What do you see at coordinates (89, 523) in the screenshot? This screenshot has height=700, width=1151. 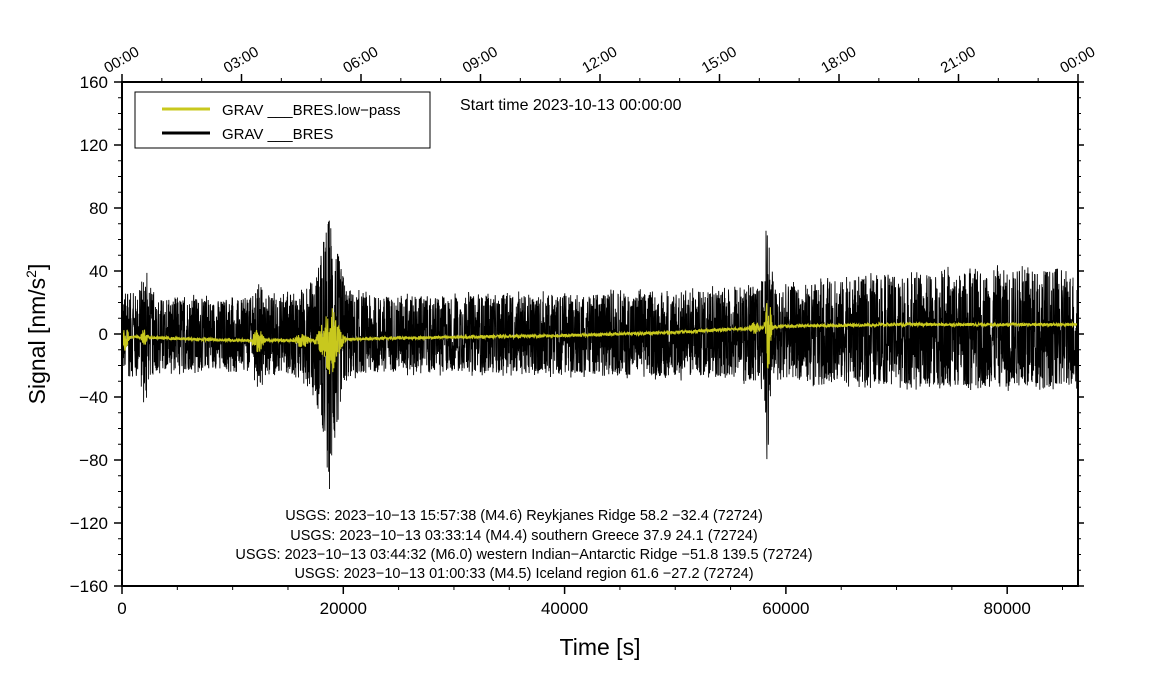 I see `y-tick-label: −120` at bounding box center [89, 523].